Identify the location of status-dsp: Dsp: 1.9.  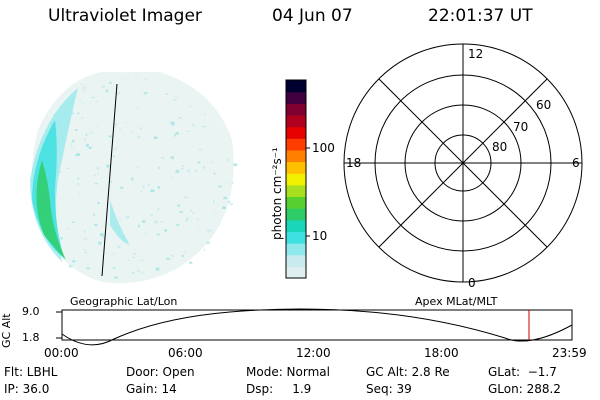
(279, 389).